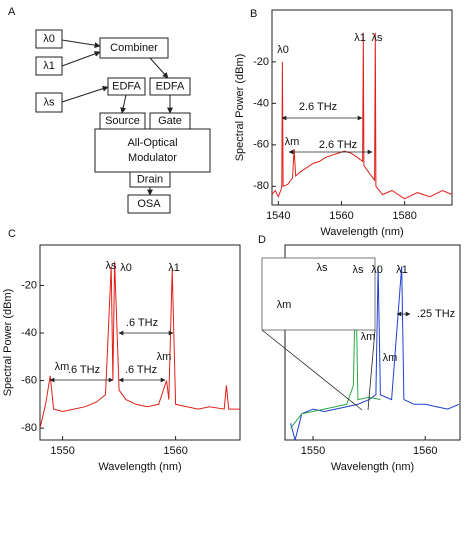 Image resolution: width=474 pixels, height=541 pixels. I want to click on node-label: All-Optical, so click(152, 143).